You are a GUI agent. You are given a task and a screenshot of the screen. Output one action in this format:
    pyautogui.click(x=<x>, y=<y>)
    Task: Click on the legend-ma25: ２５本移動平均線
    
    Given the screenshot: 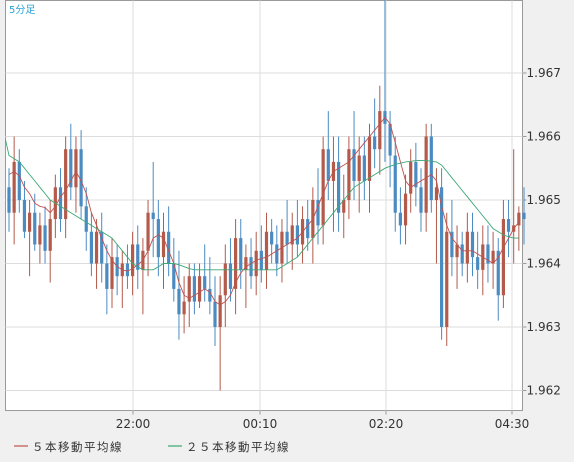 What is the action you would take?
    pyautogui.click(x=238, y=447)
    